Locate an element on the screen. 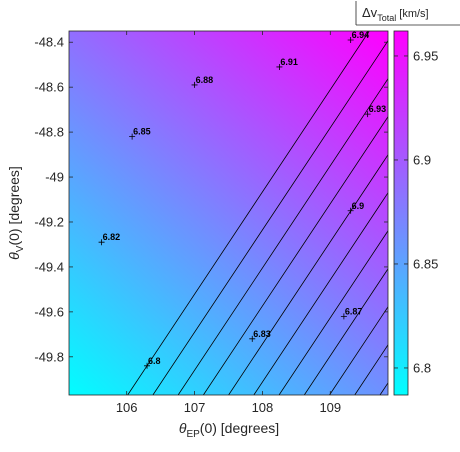 Image resolution: width=460 pixels, height=452 pixels. colorbar-ticks: 6.8 6.85 6.9 6.95 is located at coordinates (416, 211).